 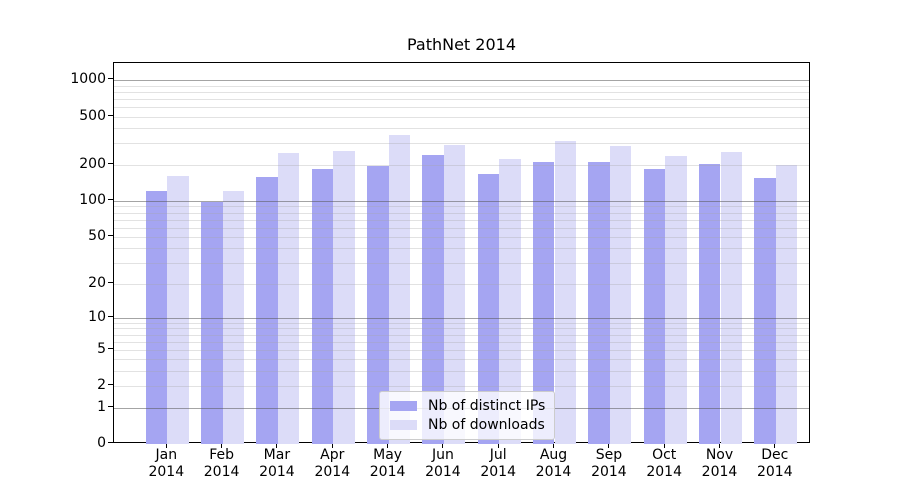 I want to click on bar-downloads-mar, so click(x=288, y=298).